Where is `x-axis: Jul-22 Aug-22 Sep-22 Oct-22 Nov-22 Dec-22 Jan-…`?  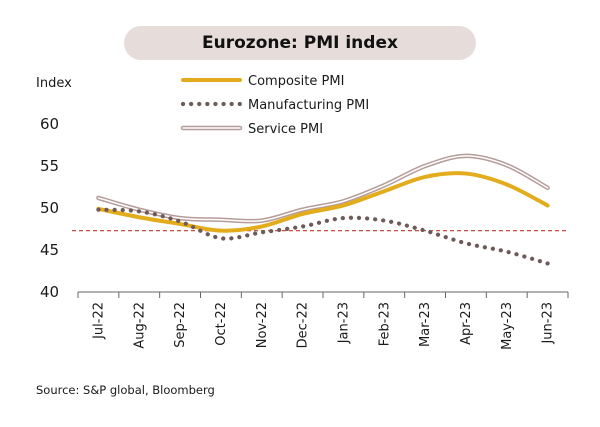 x-axis: Jul-22 Aug-22 Sep-22 Oct-22 Nov-22 Dec-22 Jan-… is located at coordinates (323, 320).